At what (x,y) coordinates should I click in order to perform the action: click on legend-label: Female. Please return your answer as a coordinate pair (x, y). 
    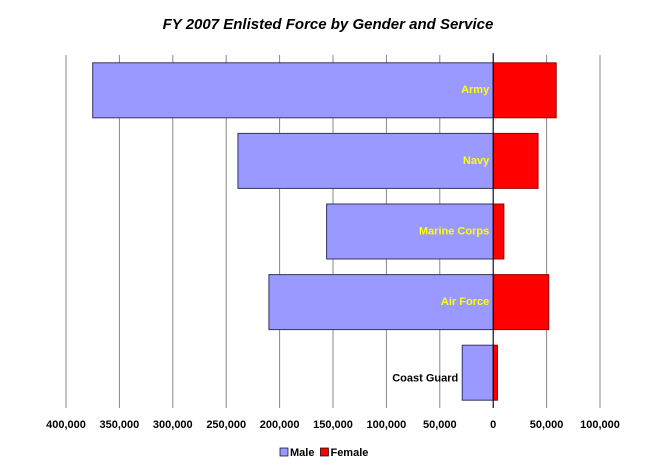
    Looking at the image, I should click on (349, 453).